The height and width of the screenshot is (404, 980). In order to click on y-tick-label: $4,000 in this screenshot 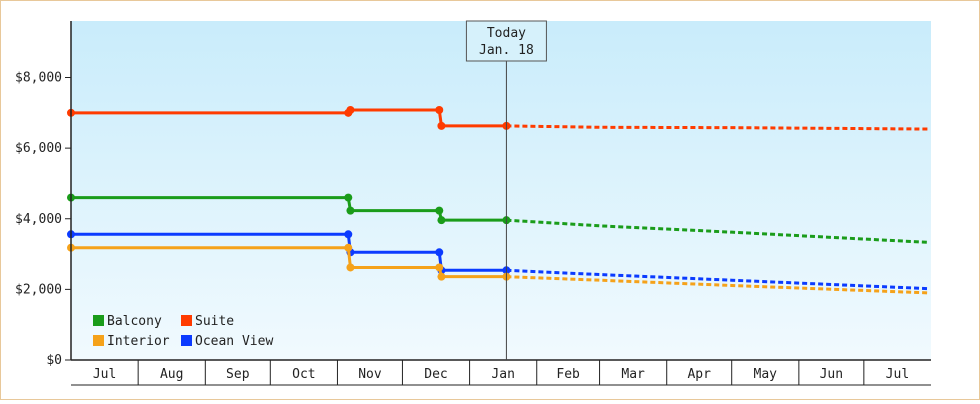, I will do `click(38, 219)`.